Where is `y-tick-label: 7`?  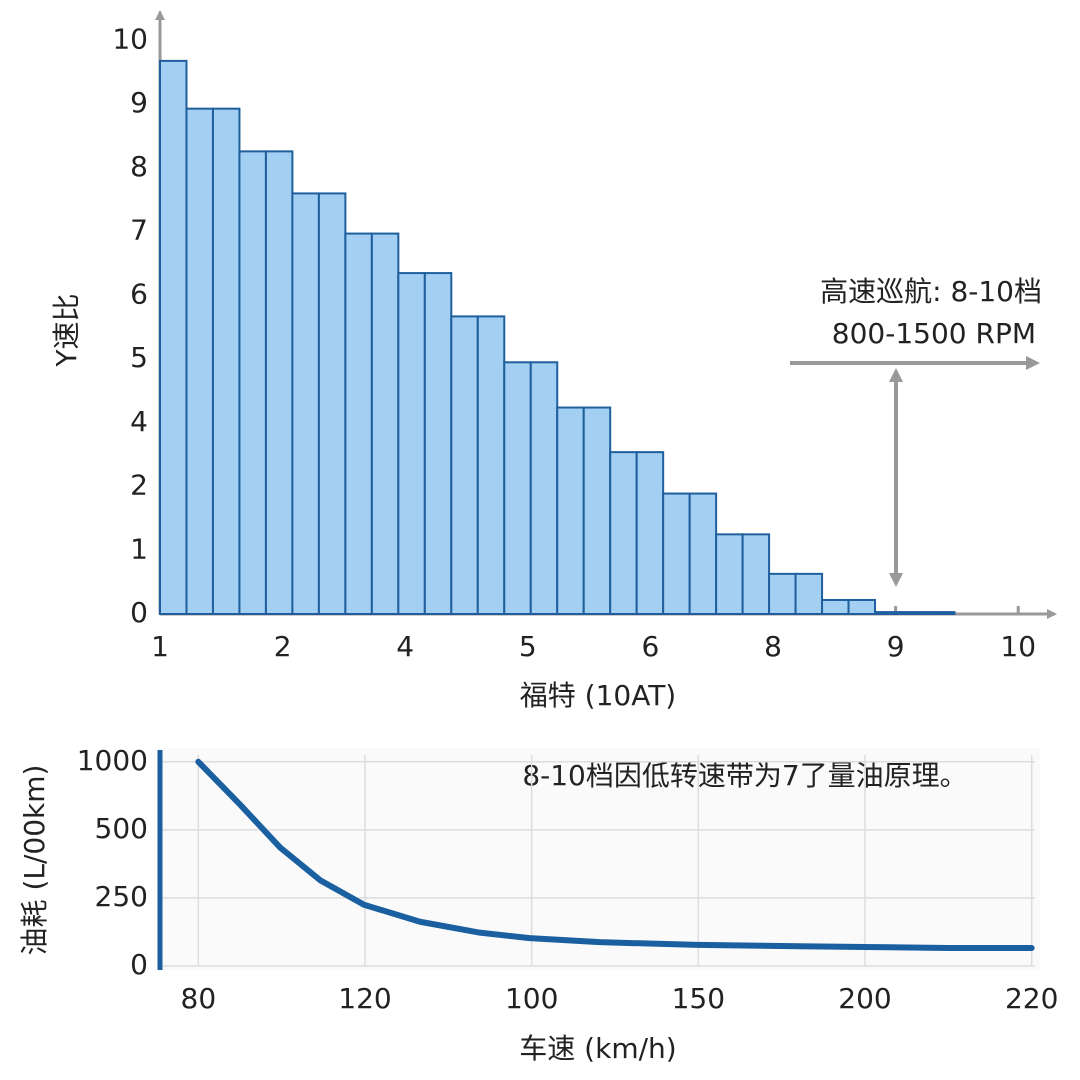
y-tick-label: 7 is located at coordinates (139, 230).